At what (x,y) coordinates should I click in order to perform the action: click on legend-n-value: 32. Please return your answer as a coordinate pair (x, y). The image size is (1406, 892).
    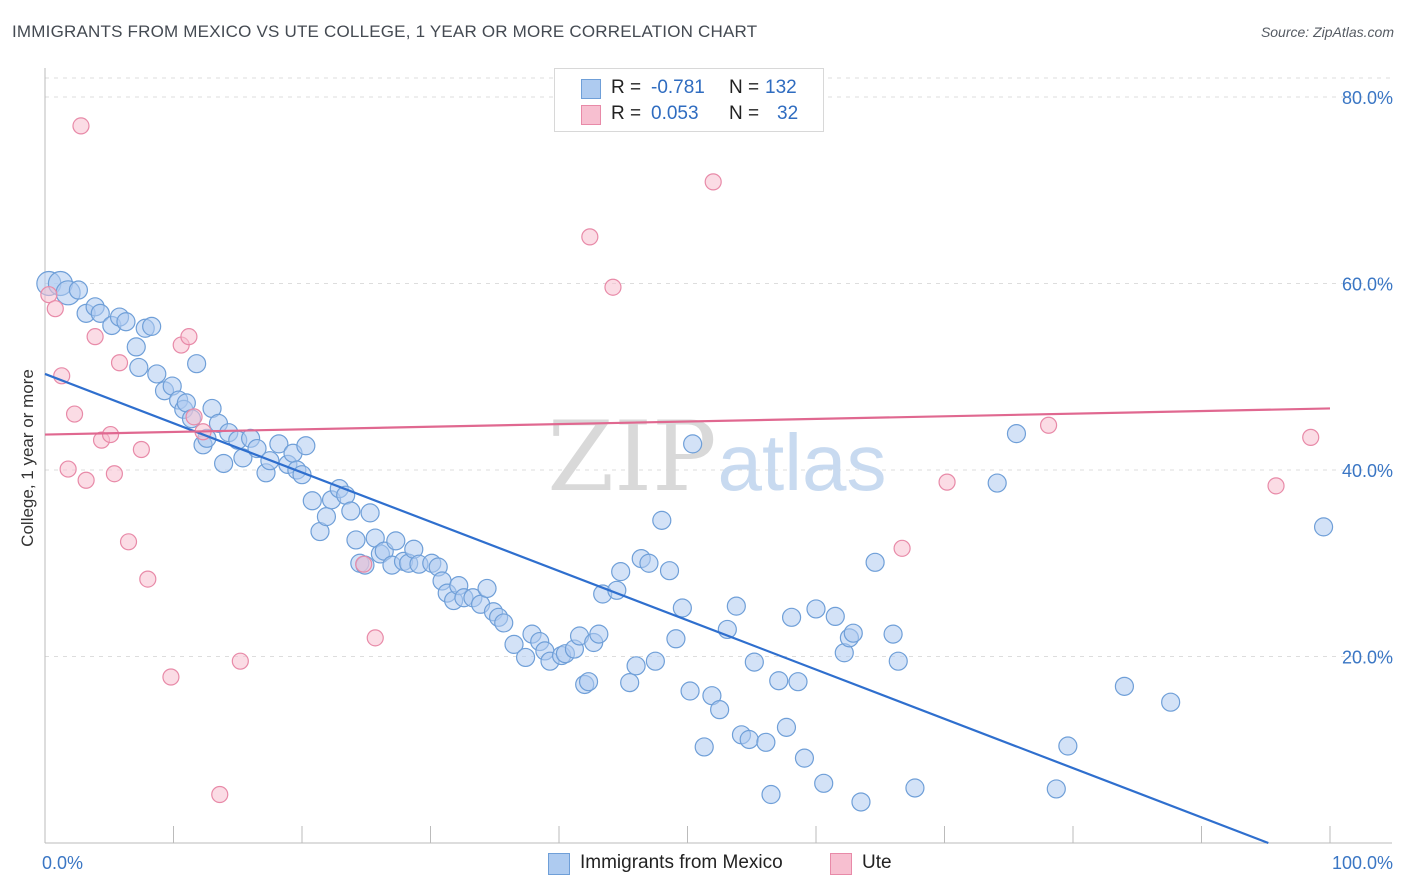
    Looking at the image, I should click on (788, 113).